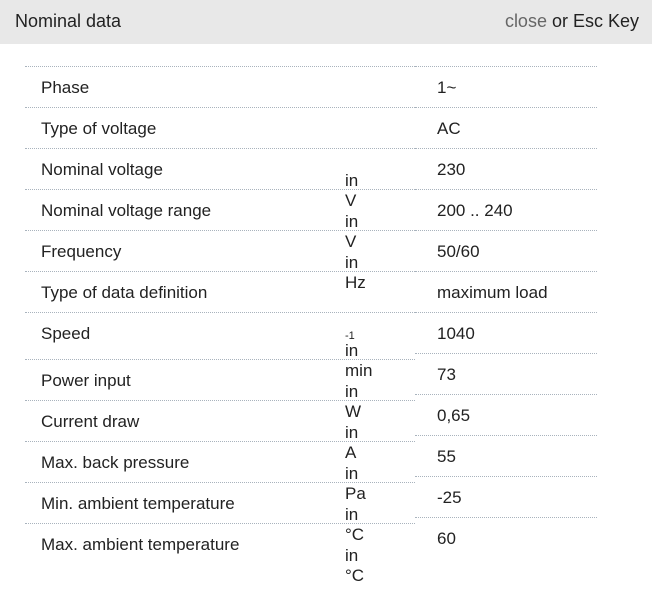  What do you see at coordinates (446, 374) in the screenshot?
I see `row-value: 73` at bounding box center [446, 374].